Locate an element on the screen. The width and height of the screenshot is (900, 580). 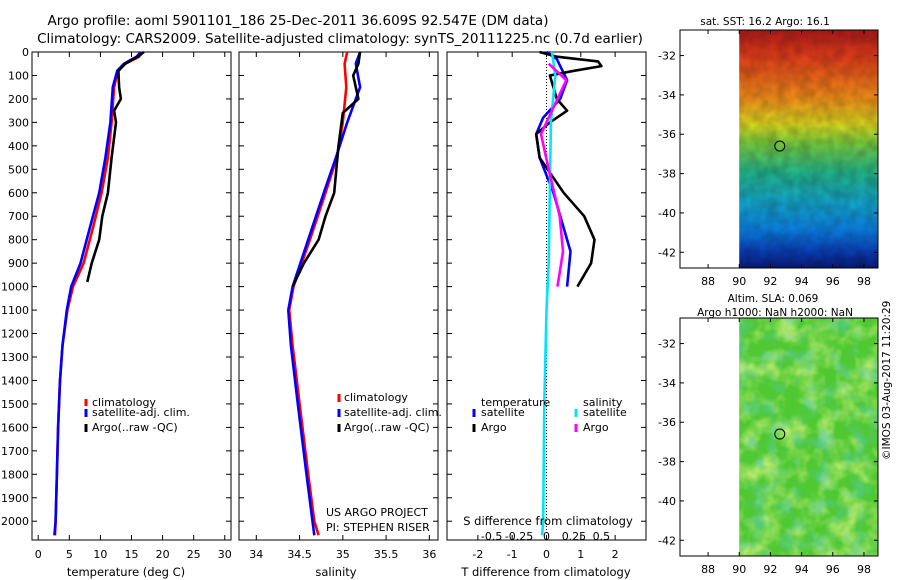
legend-salinity-header: salinity is located at coordinates (603, 402).